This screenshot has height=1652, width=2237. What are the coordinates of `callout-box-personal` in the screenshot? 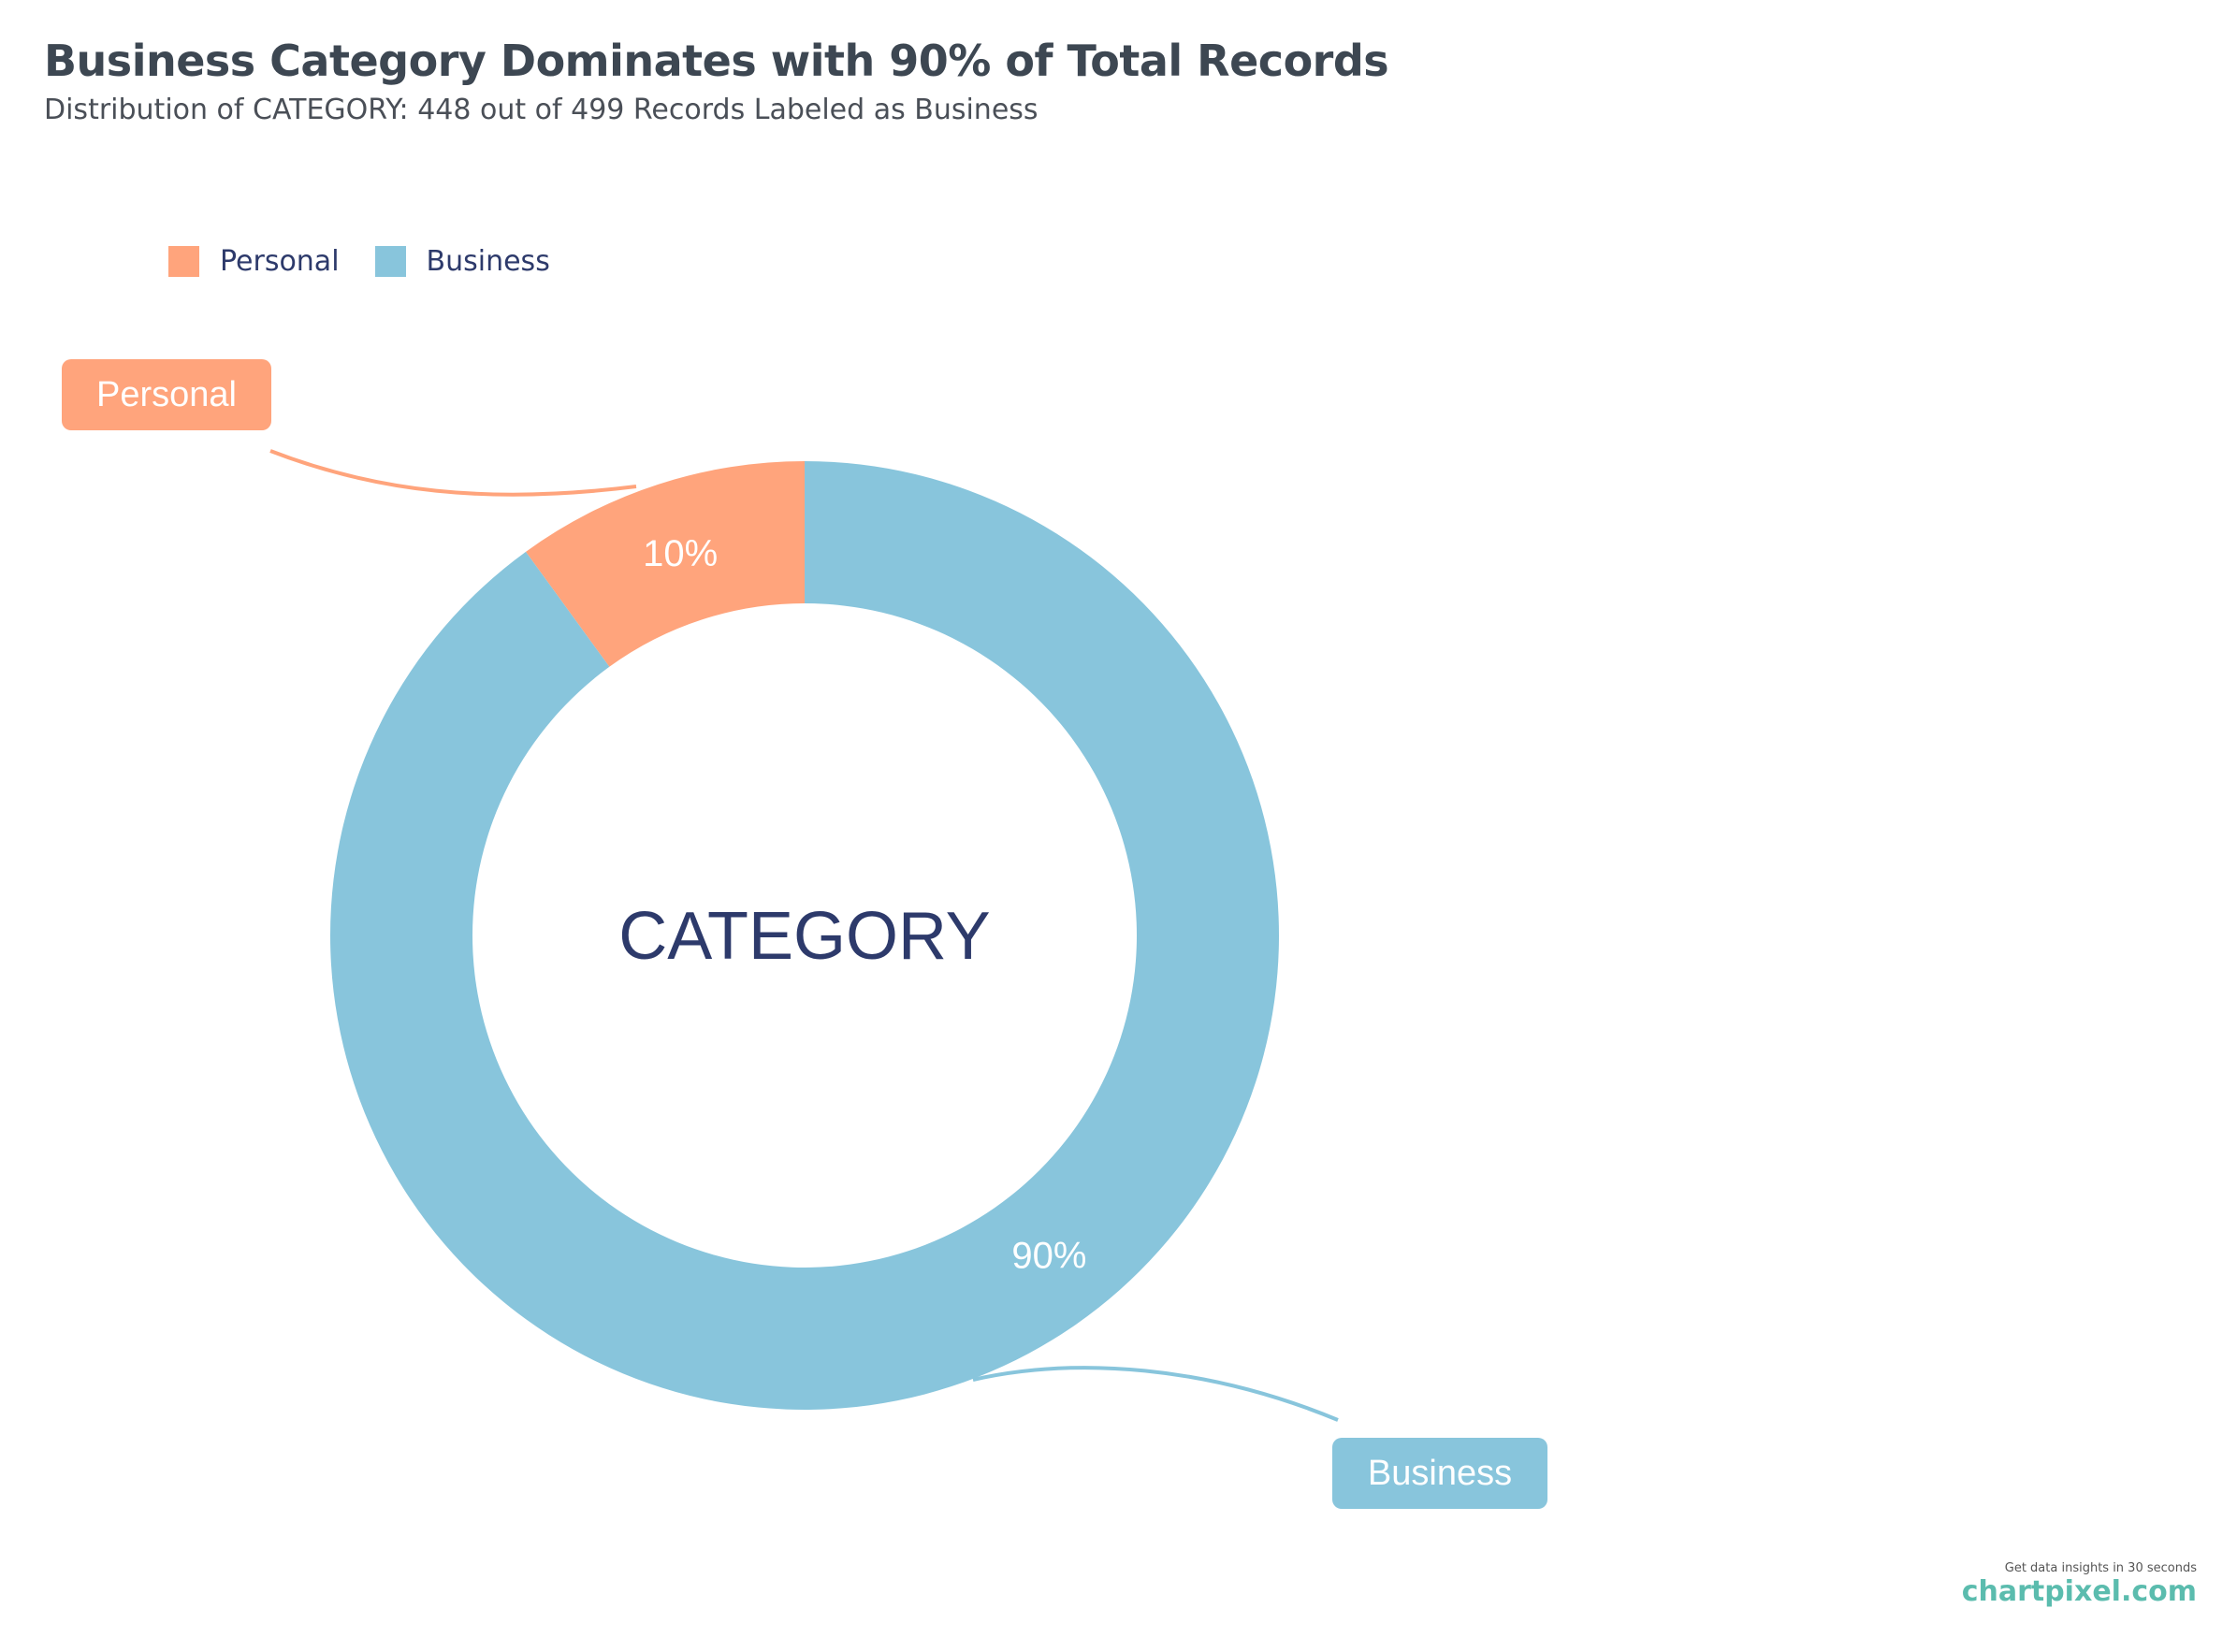 It's located at (167, 394).